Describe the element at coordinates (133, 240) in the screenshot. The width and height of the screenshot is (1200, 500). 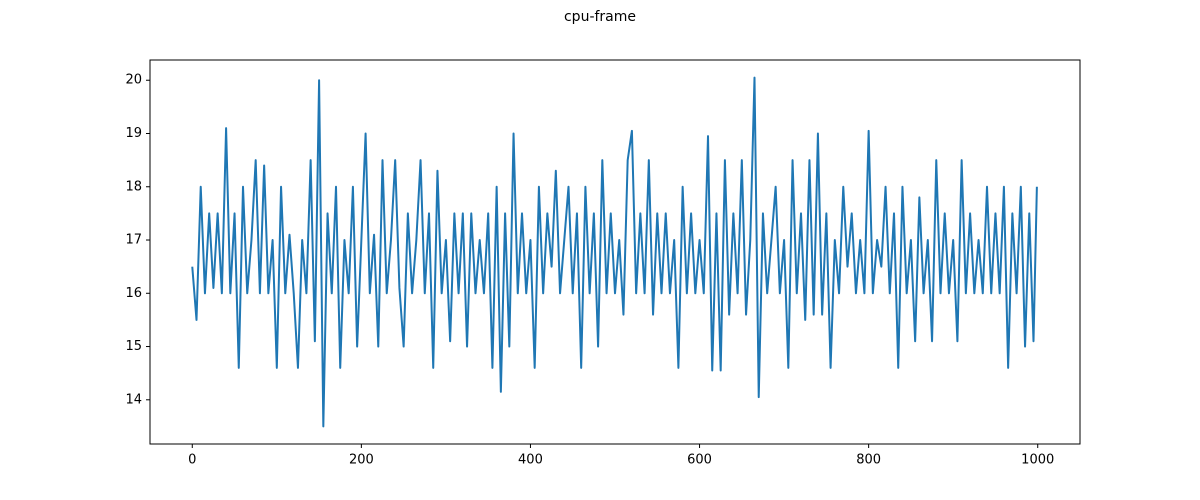
I see `y-tick-label: 17` at that location.